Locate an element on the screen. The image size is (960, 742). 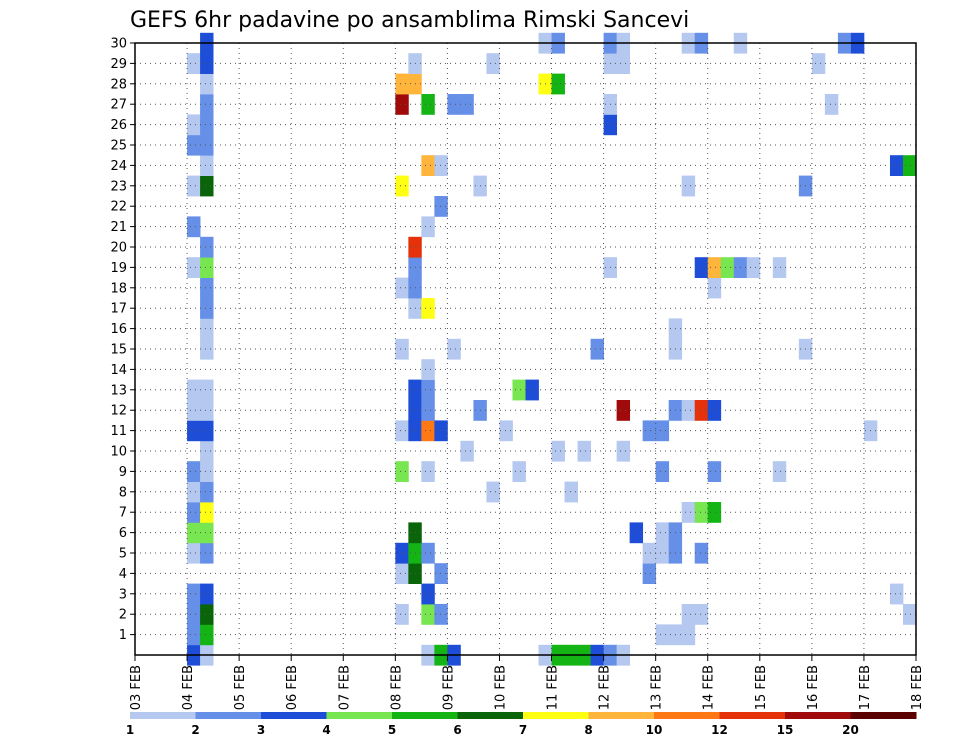
x-tick-label: 04 FEB is located at coordinates (188, 687).